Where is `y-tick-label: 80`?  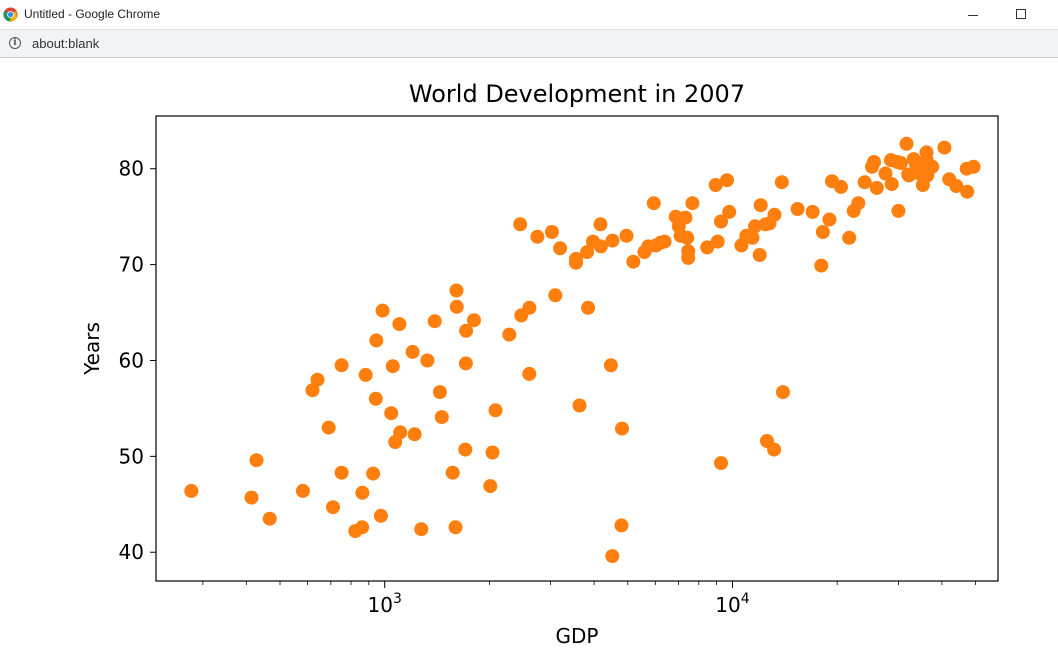 y-tick-label: 80 is located at coordinates (131, 169).